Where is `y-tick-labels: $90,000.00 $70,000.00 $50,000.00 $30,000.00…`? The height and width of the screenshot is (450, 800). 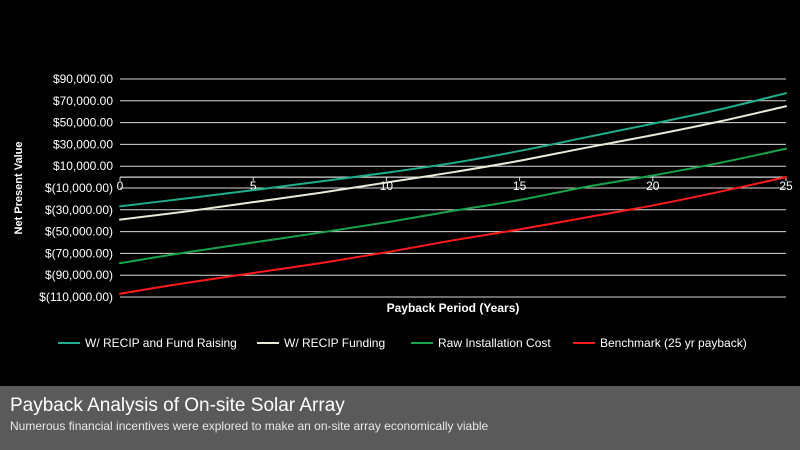
y-tick-labels: $90,000.00 $70,000.00 $50,000.00 $30,000.00… is located at coordinates (76, 188).